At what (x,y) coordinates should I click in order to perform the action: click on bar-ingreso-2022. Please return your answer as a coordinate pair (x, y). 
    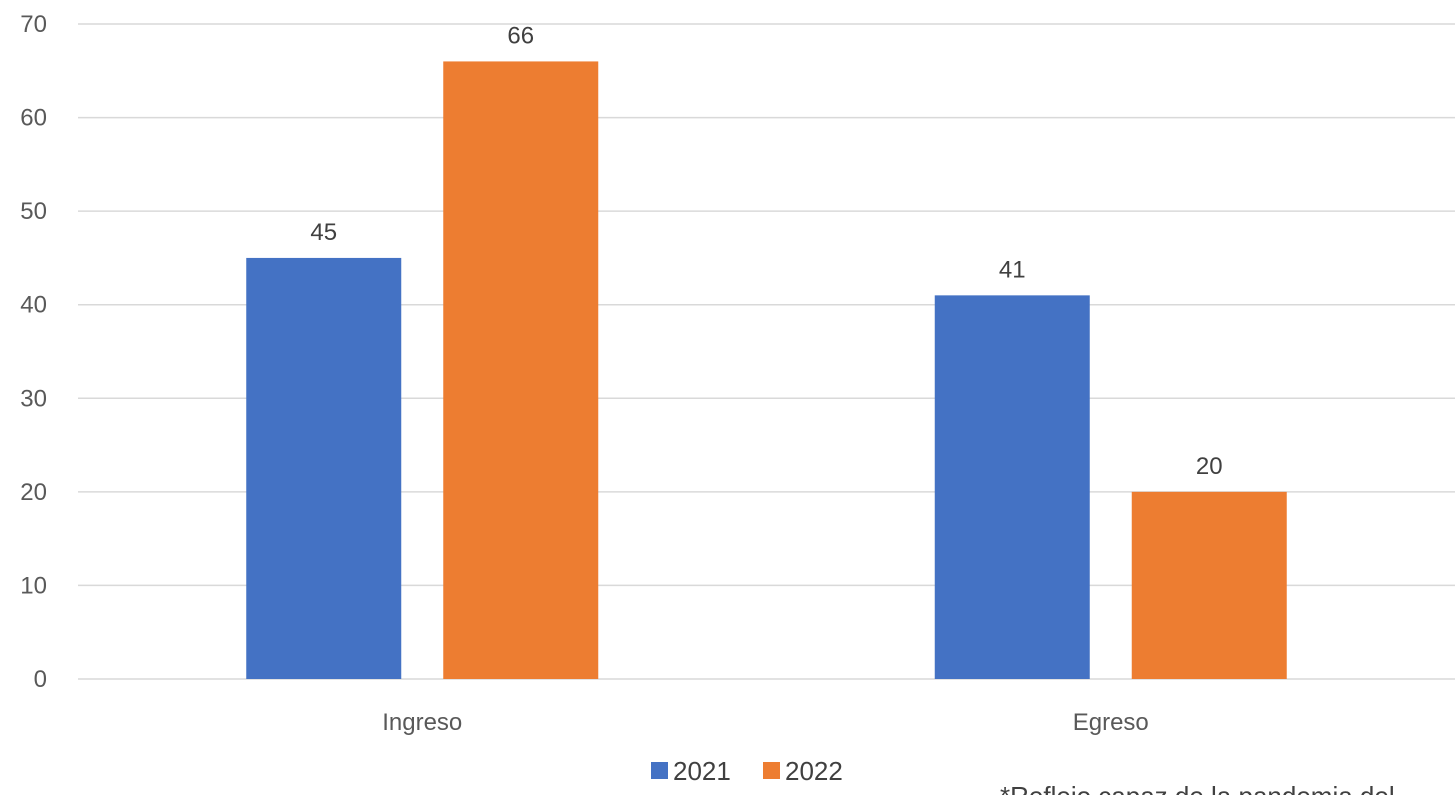
    Looking at the image, I should click on (521, 370).